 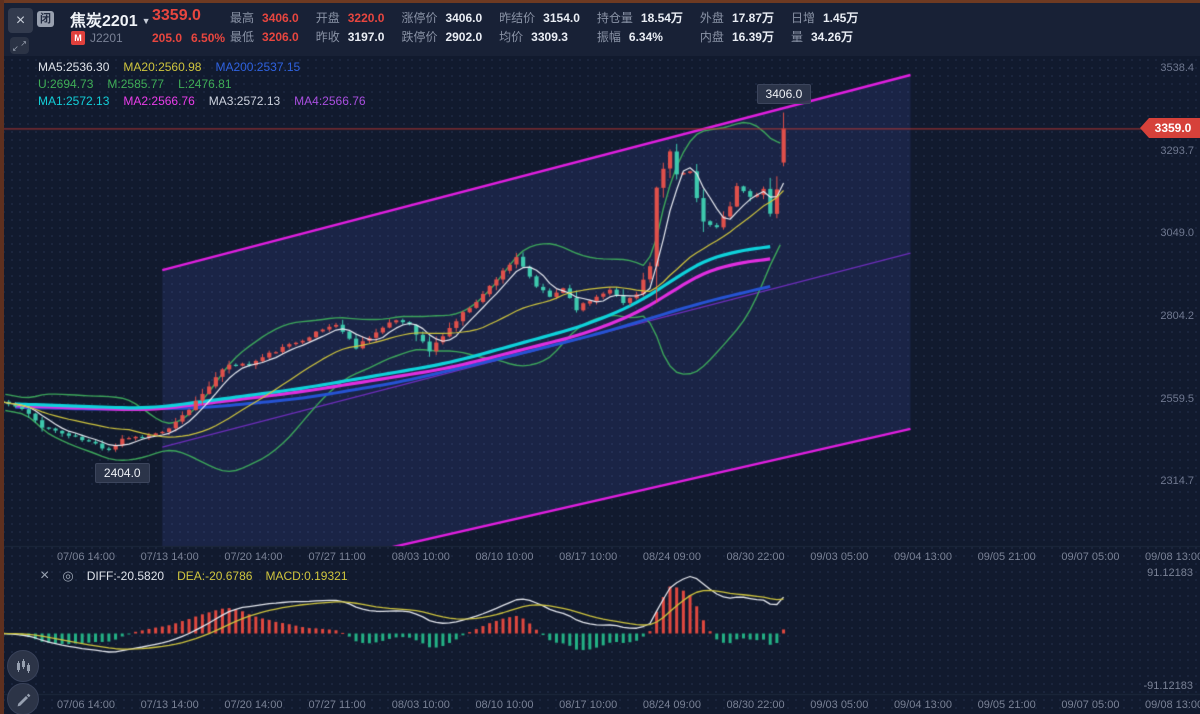 What do you see at coordinates (441, 37) in the screenshot?
I see `stat-row: 跌停价 2902.0` at bounding box center [441, 37].